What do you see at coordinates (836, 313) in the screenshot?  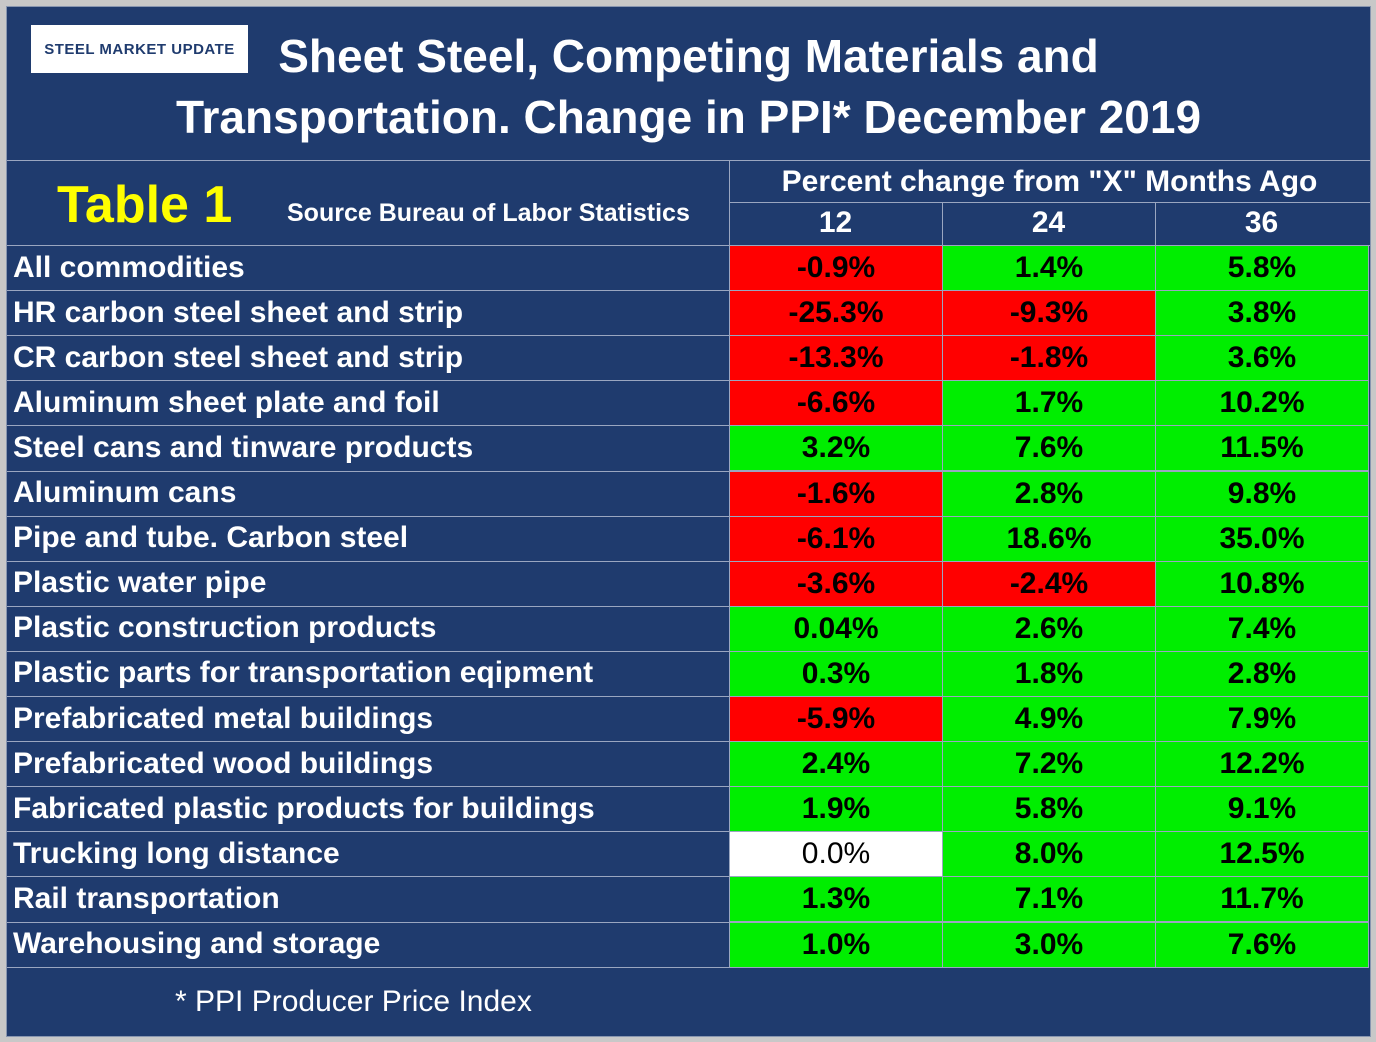 I see `value-cell: -25.3%` at bounding box center [836, 313].